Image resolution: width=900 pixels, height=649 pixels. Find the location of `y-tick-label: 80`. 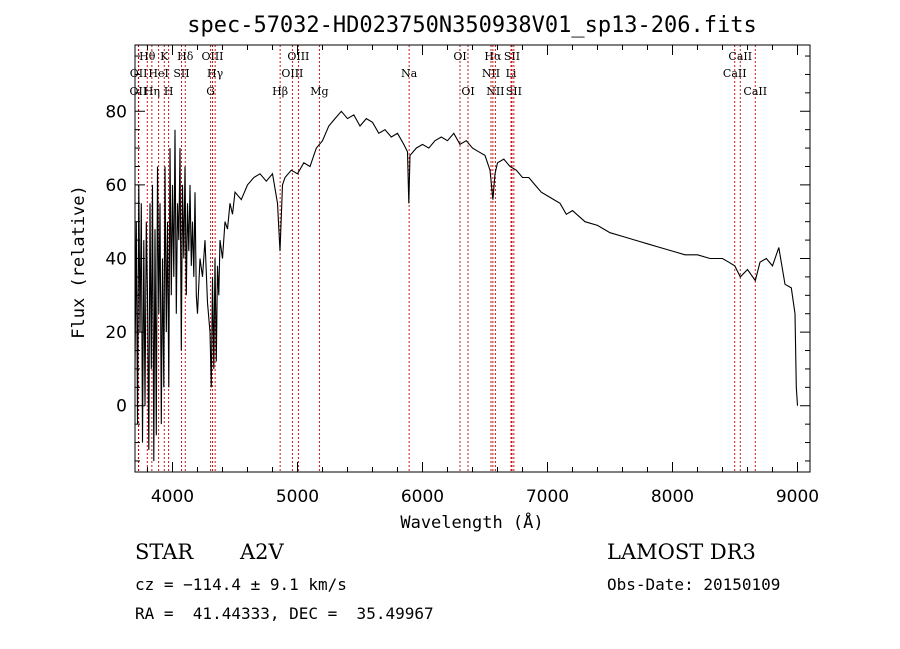

y-tick-label: 80 is located at coordinates (116, 112).